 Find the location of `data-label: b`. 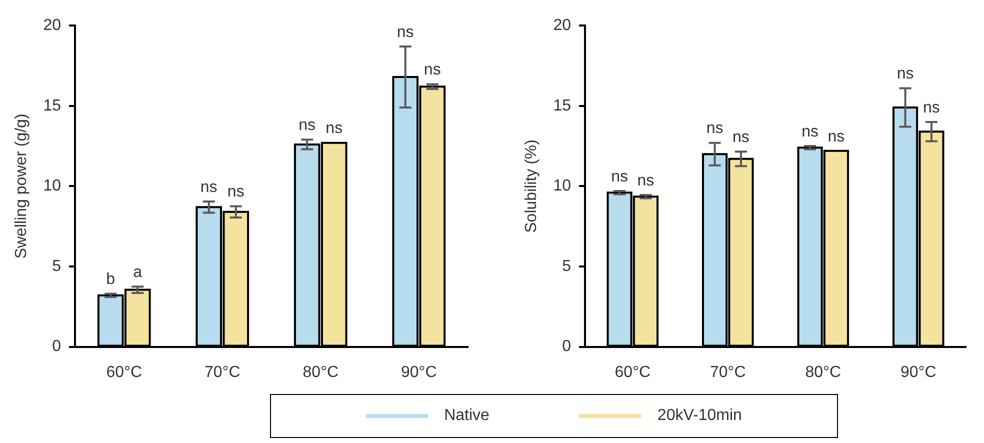

data-label: b is located at coordinates (111, 279).